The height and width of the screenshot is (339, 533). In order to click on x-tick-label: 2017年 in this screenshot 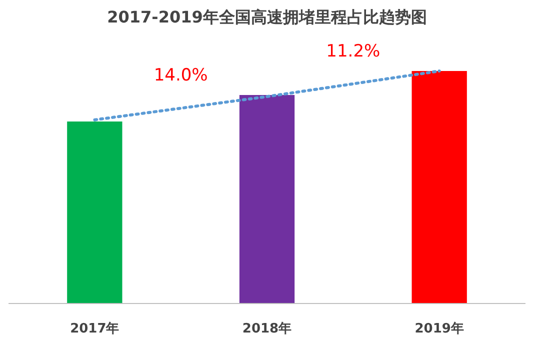, I will do `click(95, 329)`.